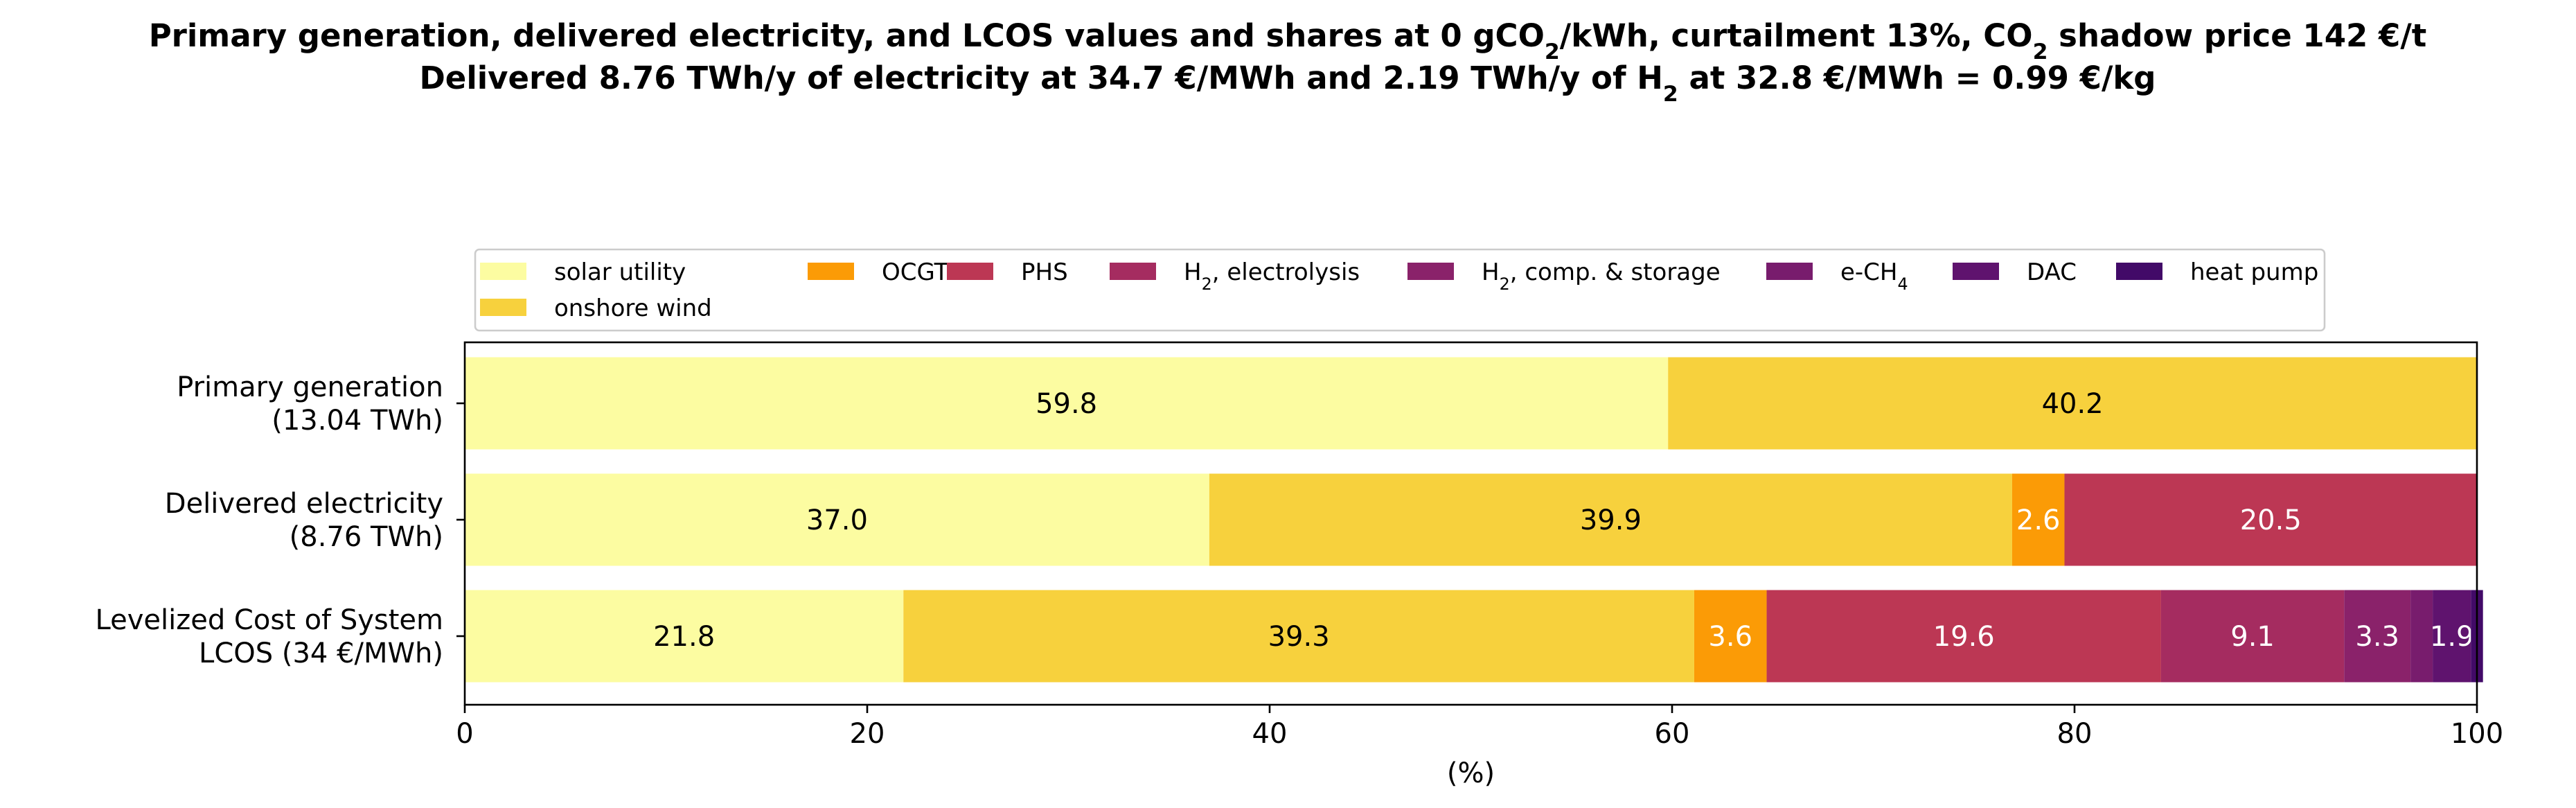 This screenshot has width=2576, height=808. What do you see at coordinates (1272, 276) in the screenshot?
I see `legend-label-h2-electrolysis: H2, electrolysis` at bounding box center [1272, 276].